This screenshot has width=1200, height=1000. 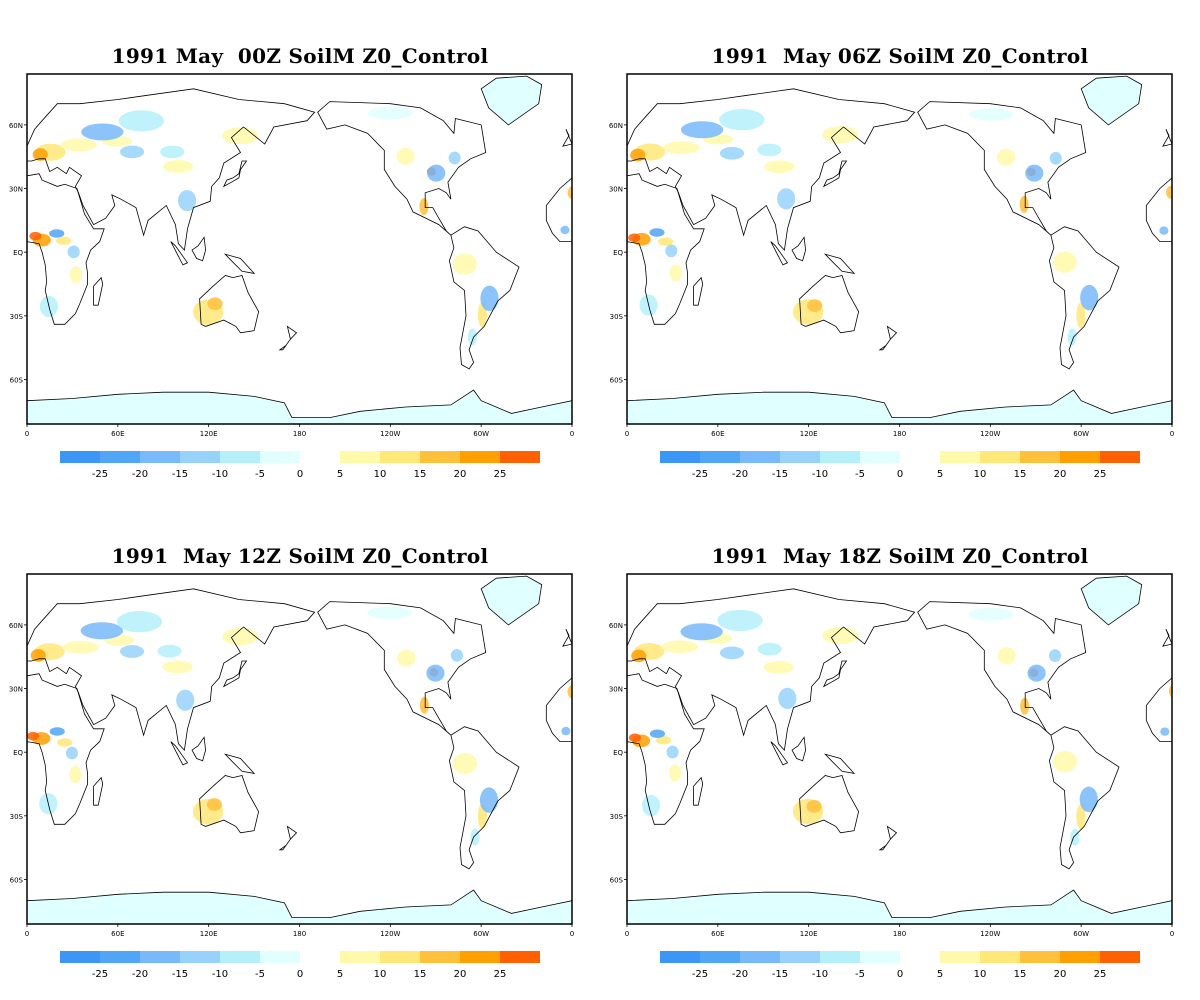 What do you see at coordinates (780, 974) in the screenshot?
I see `colorbar-label-negative: -15` at bounding box center [780, 974].